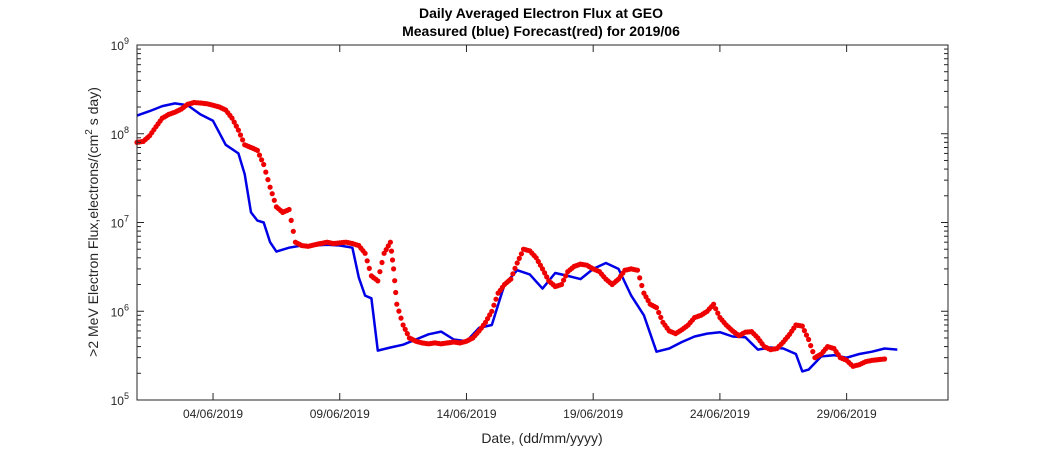 This screenshot has width=1050, height=450. I want to click on x-tick-label: 14/06/2019, so click(466, 414).